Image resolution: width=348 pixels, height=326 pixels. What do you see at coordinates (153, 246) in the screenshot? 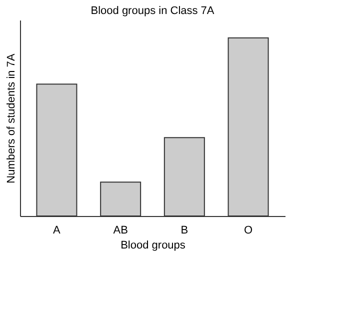
I see `x-axis-title: Blood groups` at bounding box center [153, 246].